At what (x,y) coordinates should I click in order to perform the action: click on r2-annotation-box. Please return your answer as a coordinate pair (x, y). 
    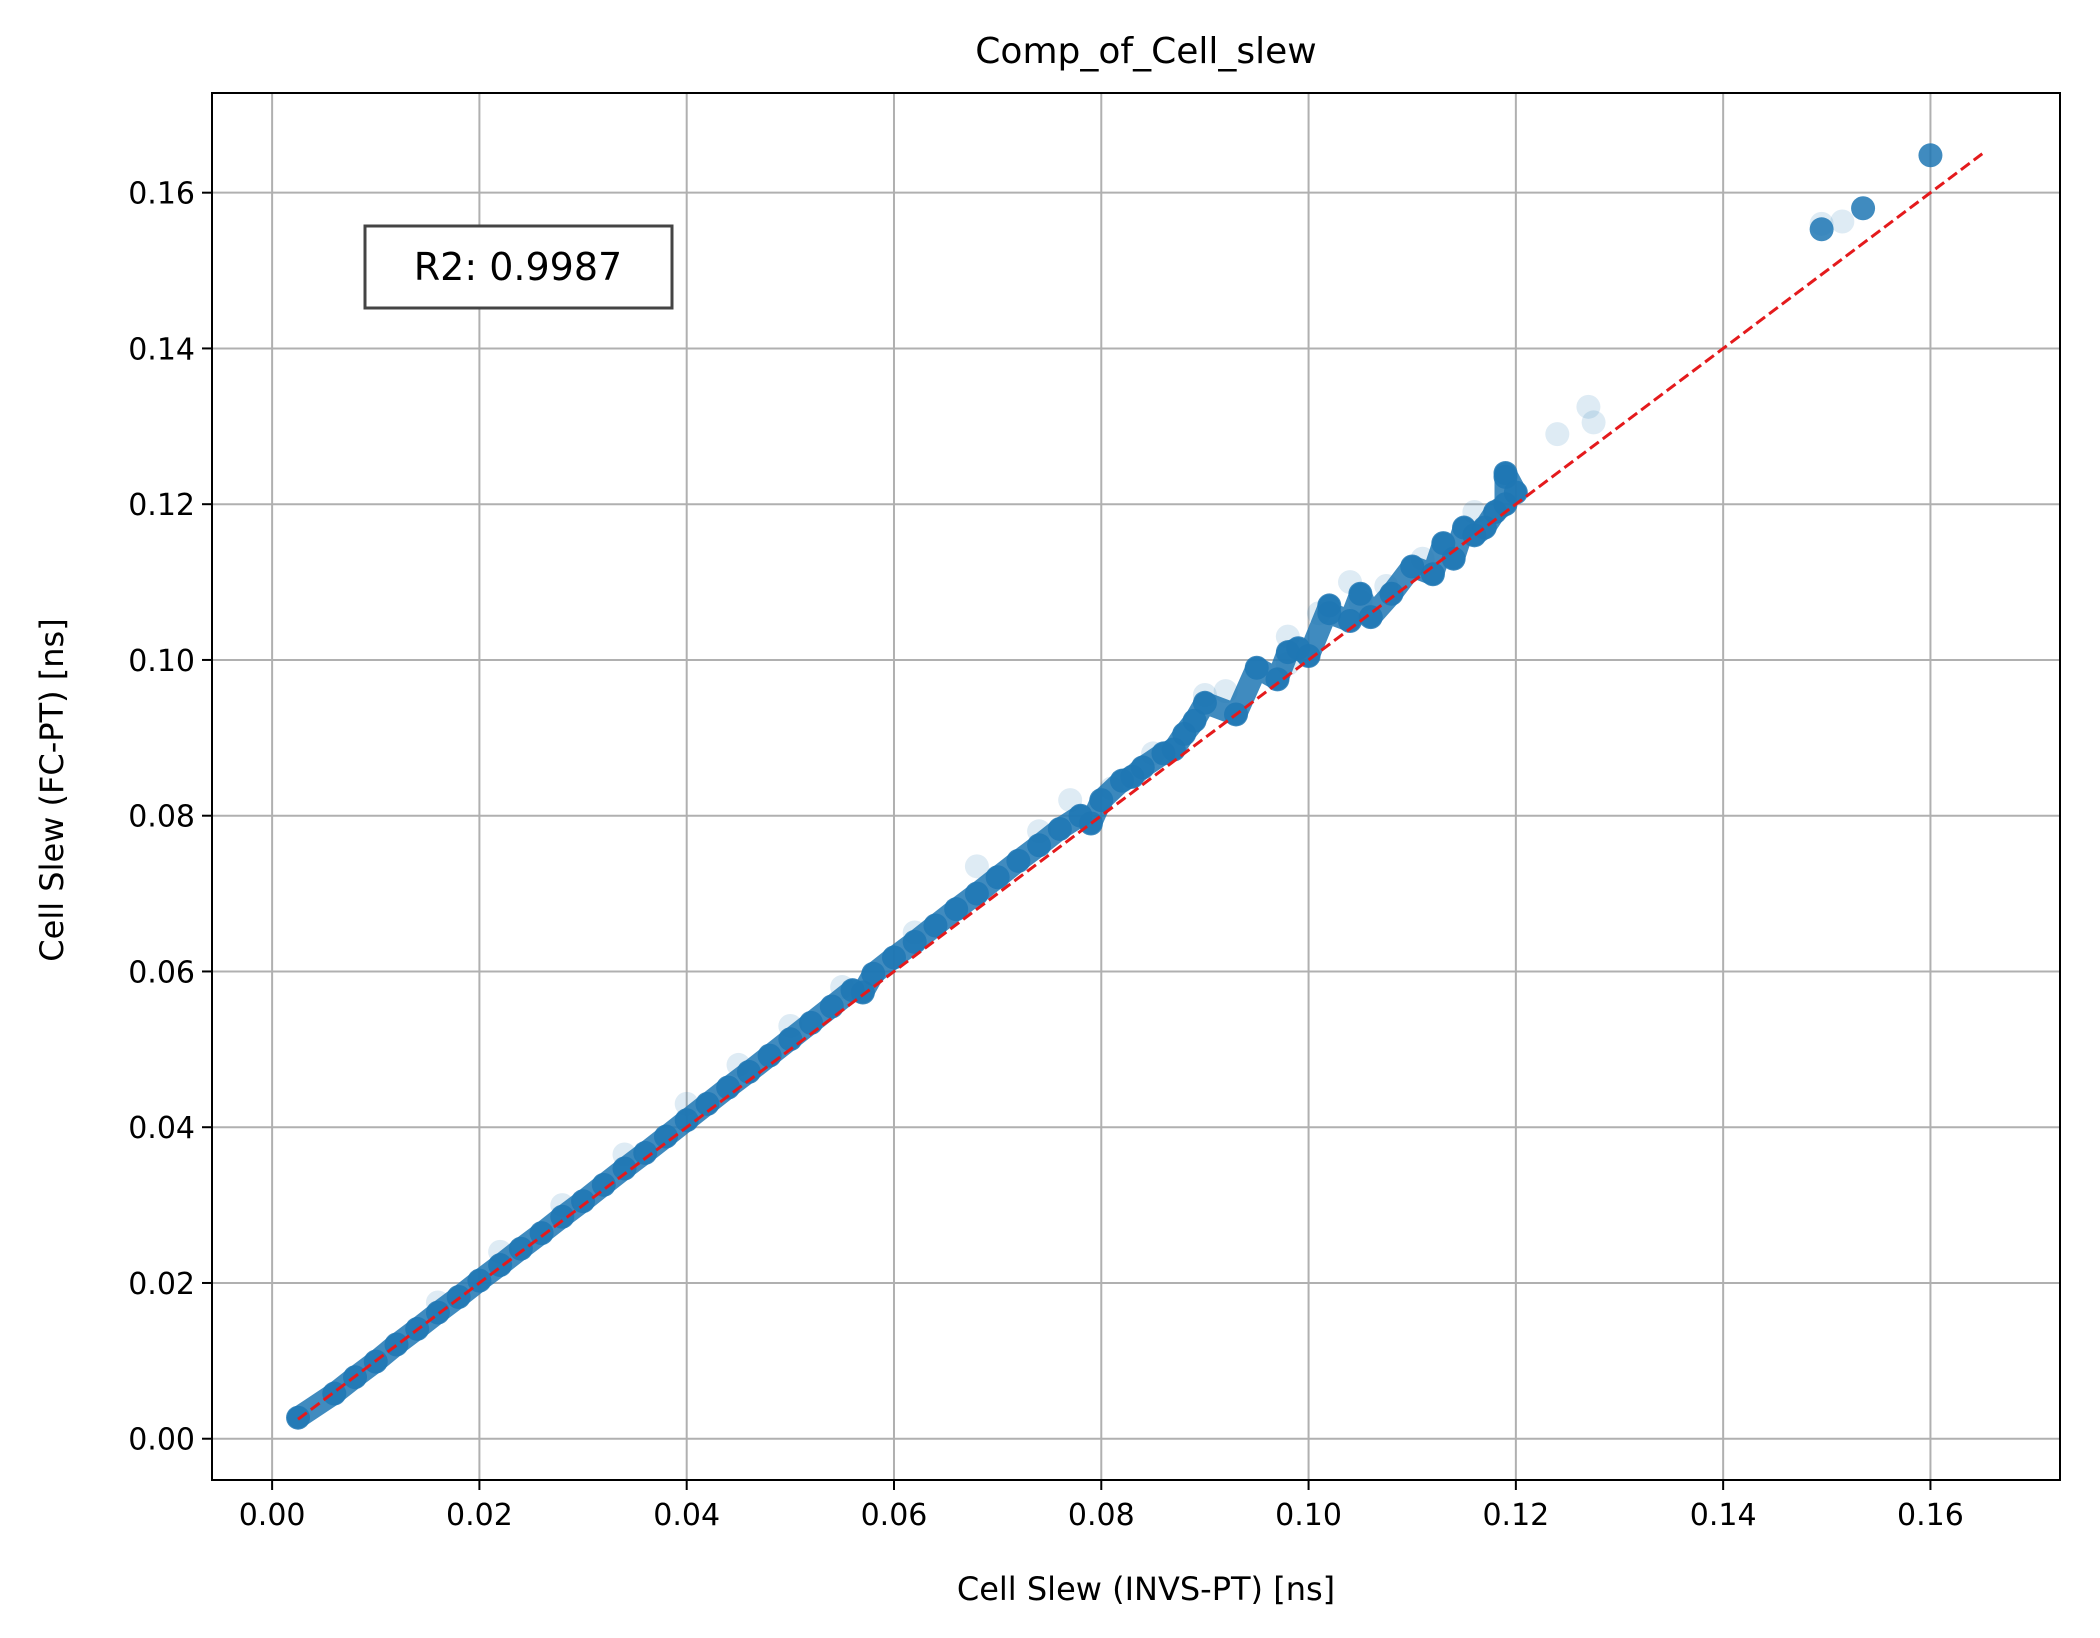
    Looking at the image, I should click on (518, 267).